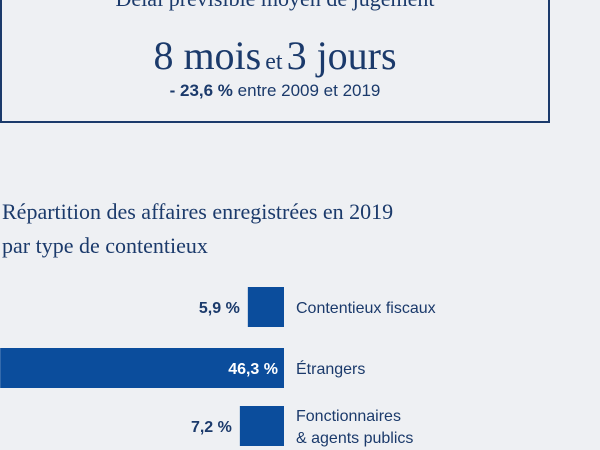 This screenshot has width=600, height=450. I want to click on kpi-connector: et, so click(274, 62).